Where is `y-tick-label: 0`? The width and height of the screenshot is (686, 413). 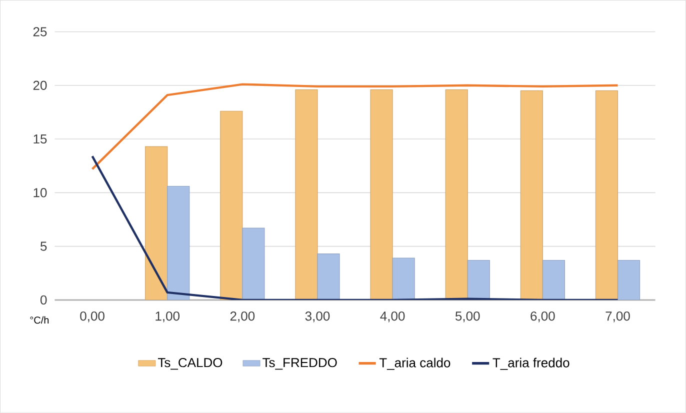
y-tick-label: 0 is located at coordinates (43, 300).